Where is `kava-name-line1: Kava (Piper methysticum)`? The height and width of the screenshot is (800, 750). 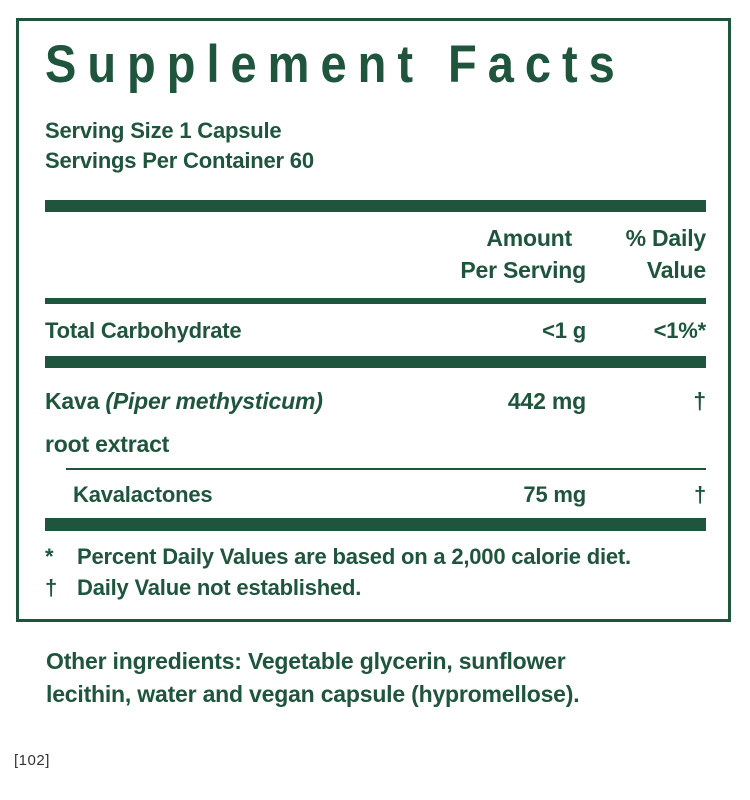
kava-name-line1: Kava (Piper methysticum) is located at coordinates (184, 401).